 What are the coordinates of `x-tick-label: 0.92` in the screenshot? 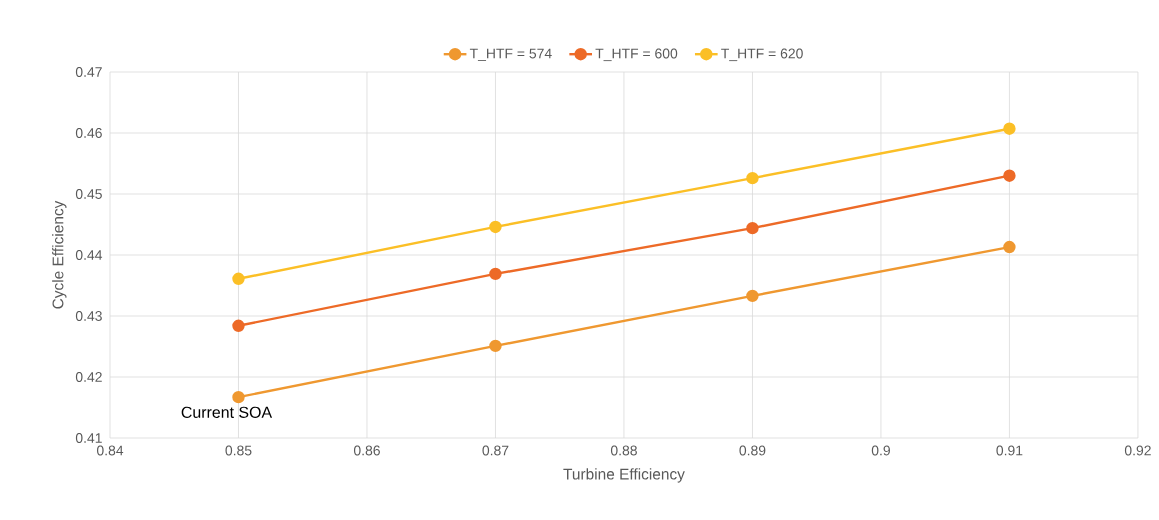 It's located at (1137, 450).